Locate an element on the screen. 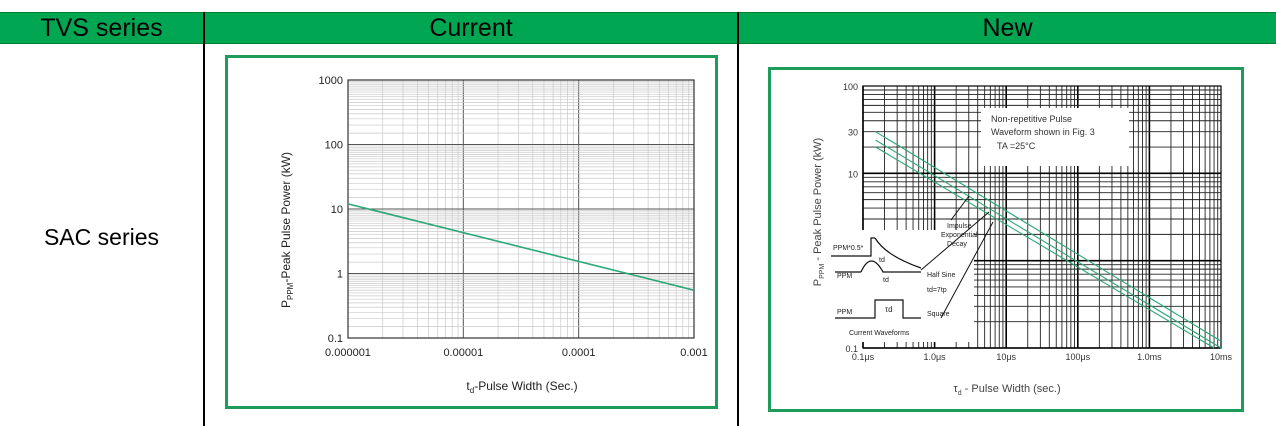 The image size is (1276, 426). impulse-label: Impulse is located at coordinates (959, 226).